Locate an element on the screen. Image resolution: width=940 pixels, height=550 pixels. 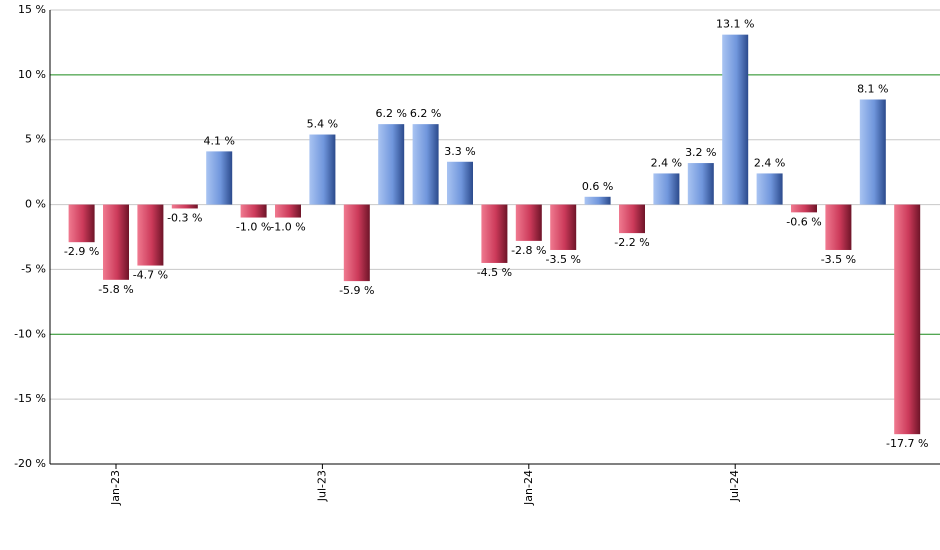
x-tick-label: Jul-23 is located at coordinates (321, 486).